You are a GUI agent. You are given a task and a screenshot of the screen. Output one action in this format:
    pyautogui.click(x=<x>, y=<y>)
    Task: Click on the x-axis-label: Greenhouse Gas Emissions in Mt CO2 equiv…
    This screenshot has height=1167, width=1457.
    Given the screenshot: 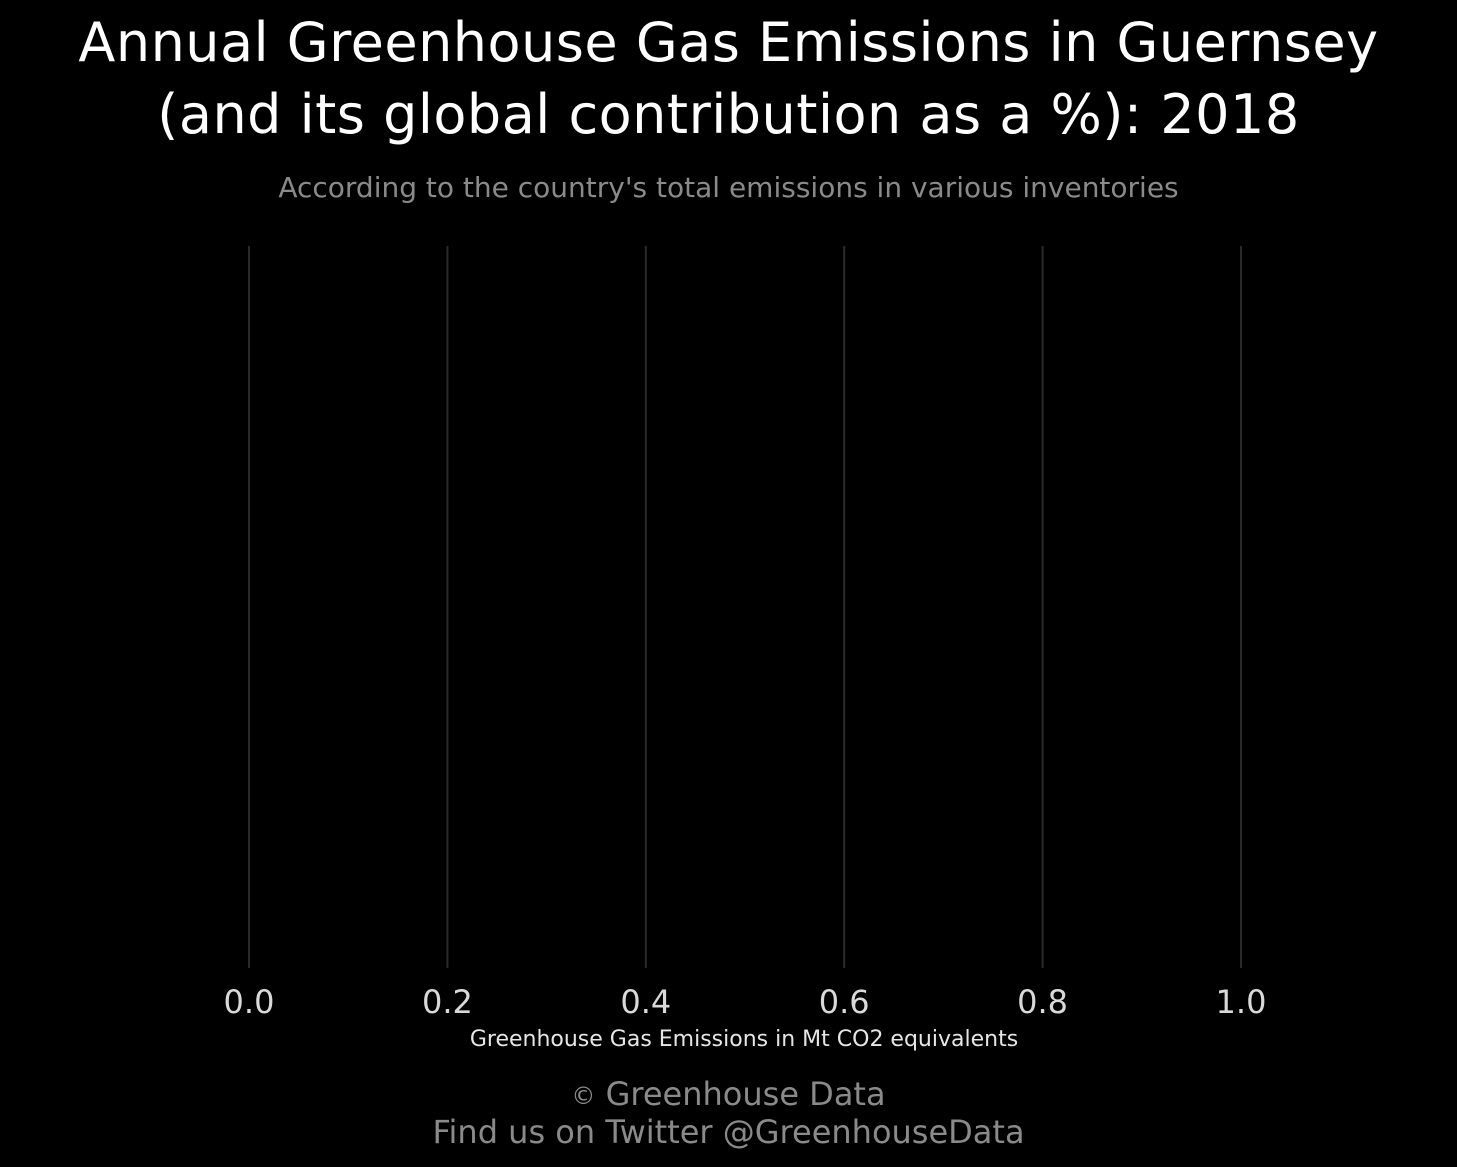 What is the action you would take?
    pyautogui.click(x=744, y=1039)
    